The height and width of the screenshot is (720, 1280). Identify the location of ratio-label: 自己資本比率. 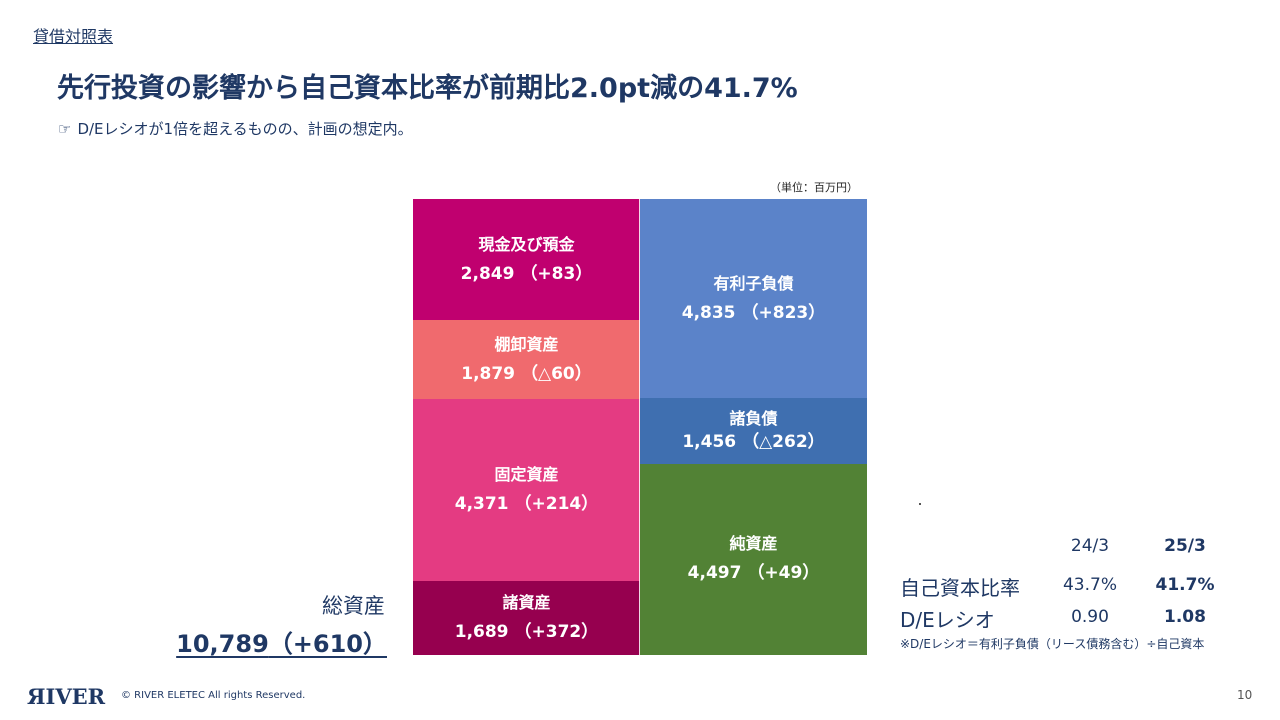
(960, 588).